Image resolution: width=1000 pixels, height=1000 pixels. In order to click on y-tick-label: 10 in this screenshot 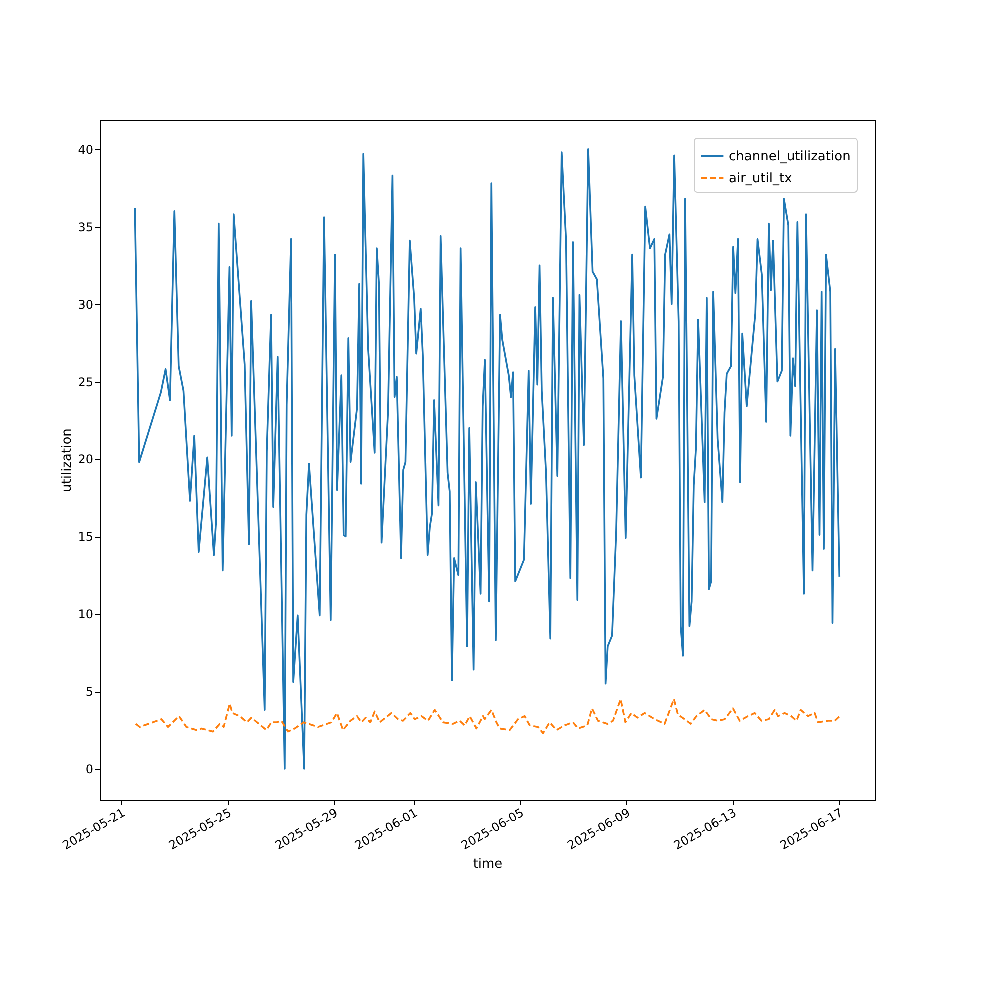, I will do `click(86, 615)`.